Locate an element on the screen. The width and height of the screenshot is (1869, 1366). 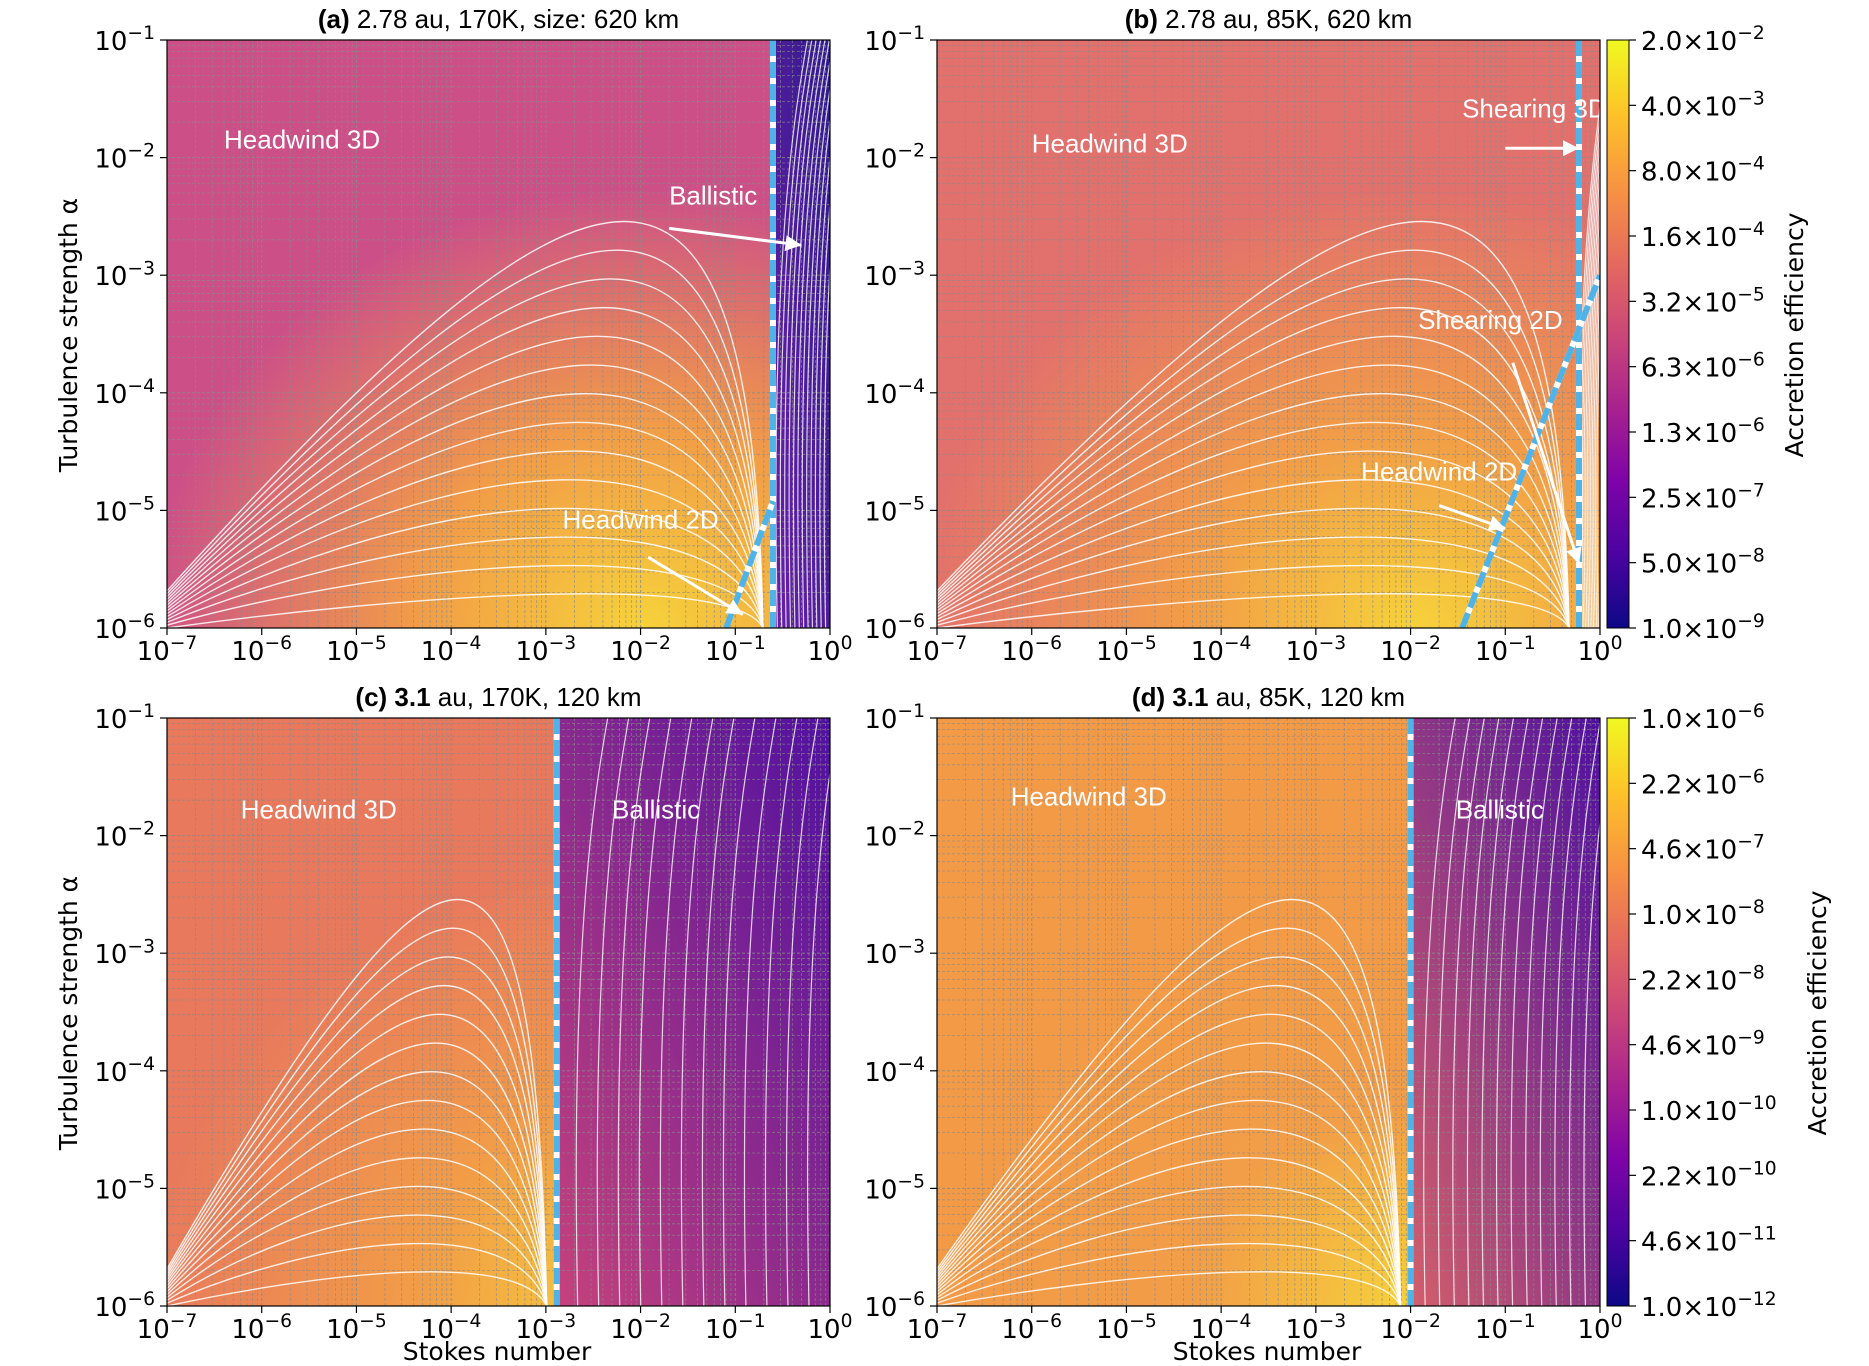
x-tick-label: 10⁻⁴ is located at coordinates (1221, 650).